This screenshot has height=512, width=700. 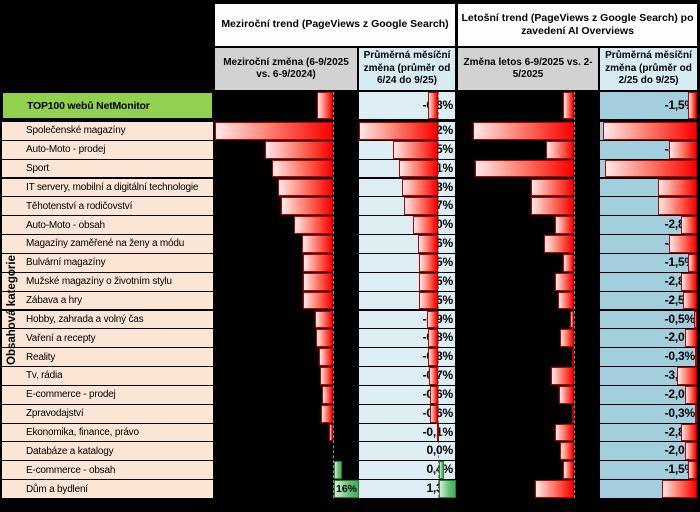 What do you see at coordinates (286, 69) in the screenshot?
I see `subheader-yoy-change: Meziroční změna (6-9/2025 vs. 6-9/2024)` at bounding box center [286, 69].